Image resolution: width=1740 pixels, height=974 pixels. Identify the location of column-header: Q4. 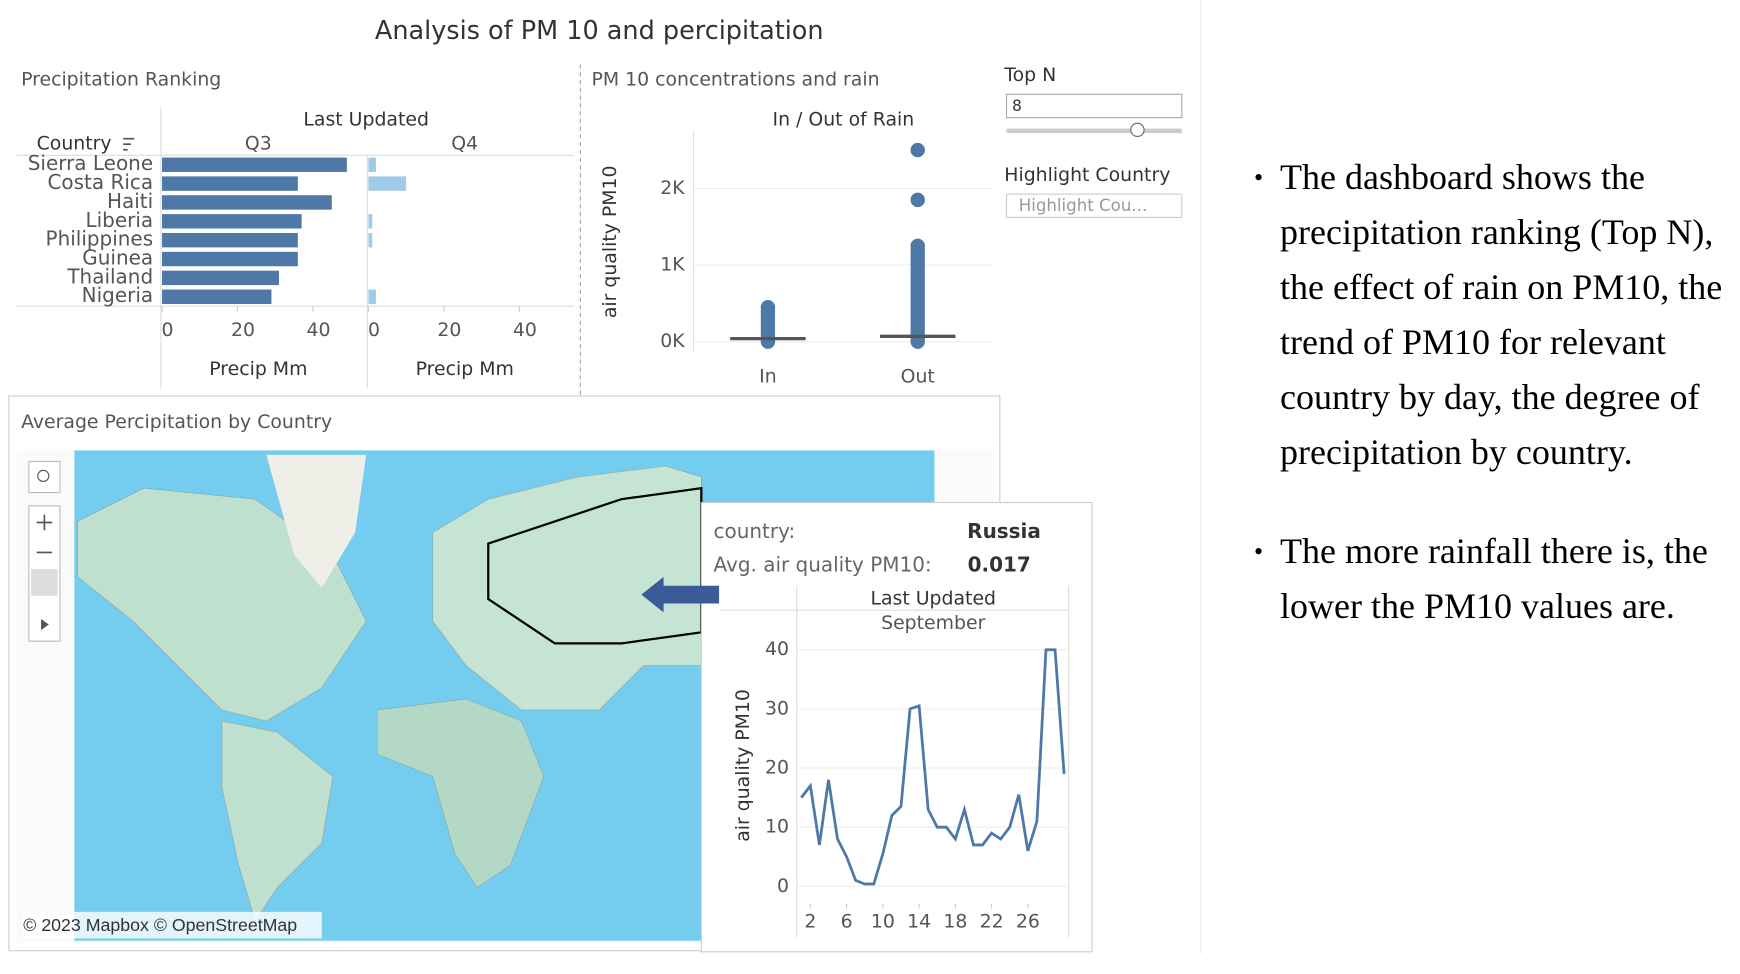
(464, 144).